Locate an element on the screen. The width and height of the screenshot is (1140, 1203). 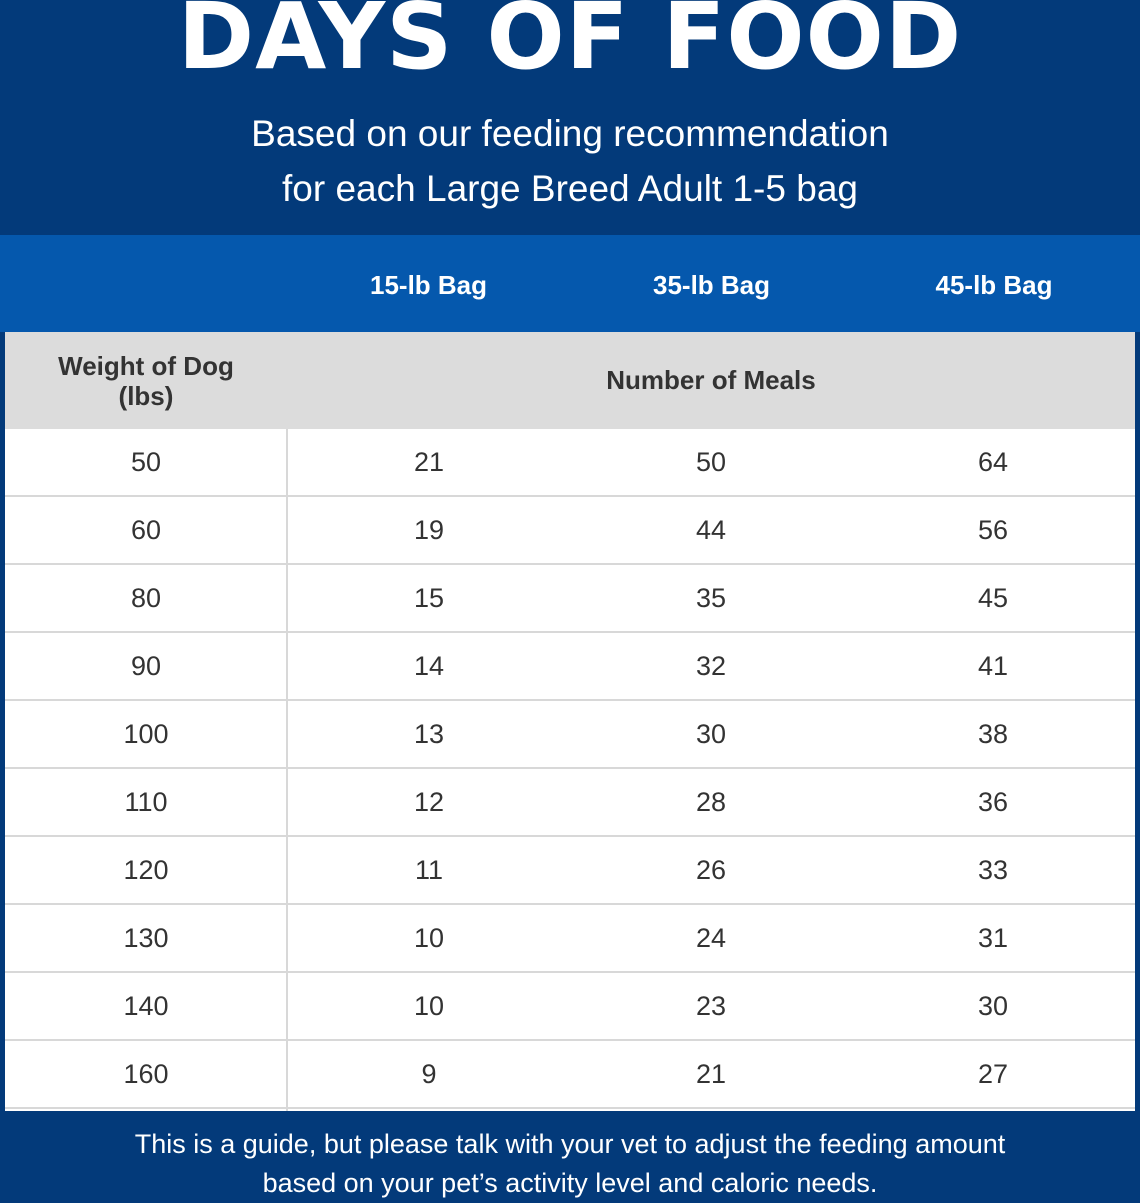
table-row: 90 14 32 41 is located at coordinates (570, 667).